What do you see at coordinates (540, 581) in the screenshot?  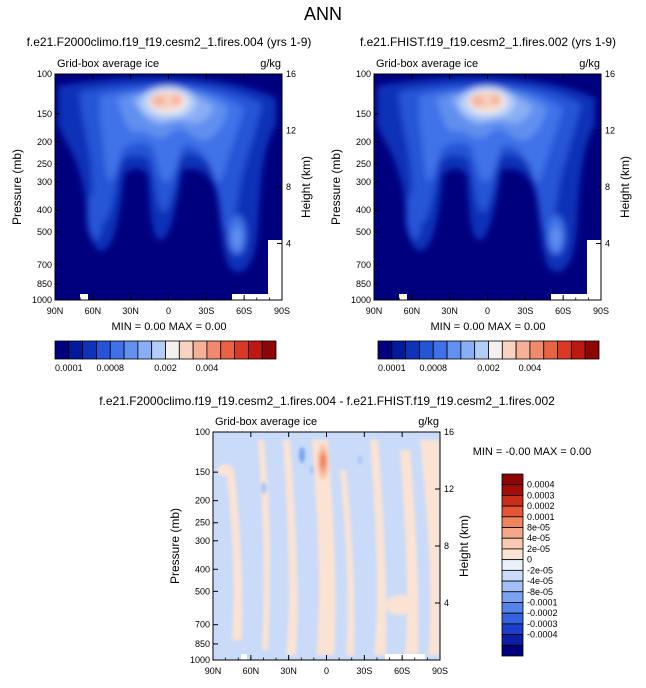 I see `colorbar-label: -4e-05` at bounding box center [540, 581].